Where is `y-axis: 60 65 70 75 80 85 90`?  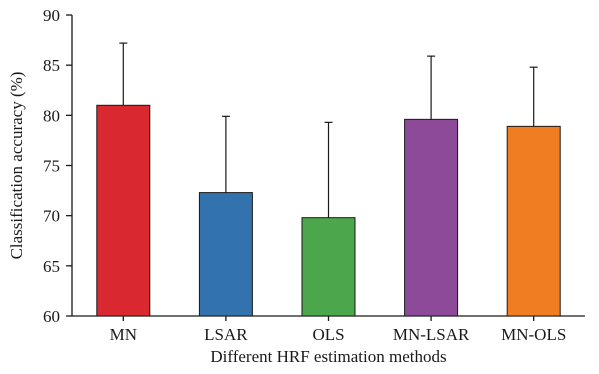
y-axis: 60 65 70 75 80 85 90 is located at coordinates (58, 166).